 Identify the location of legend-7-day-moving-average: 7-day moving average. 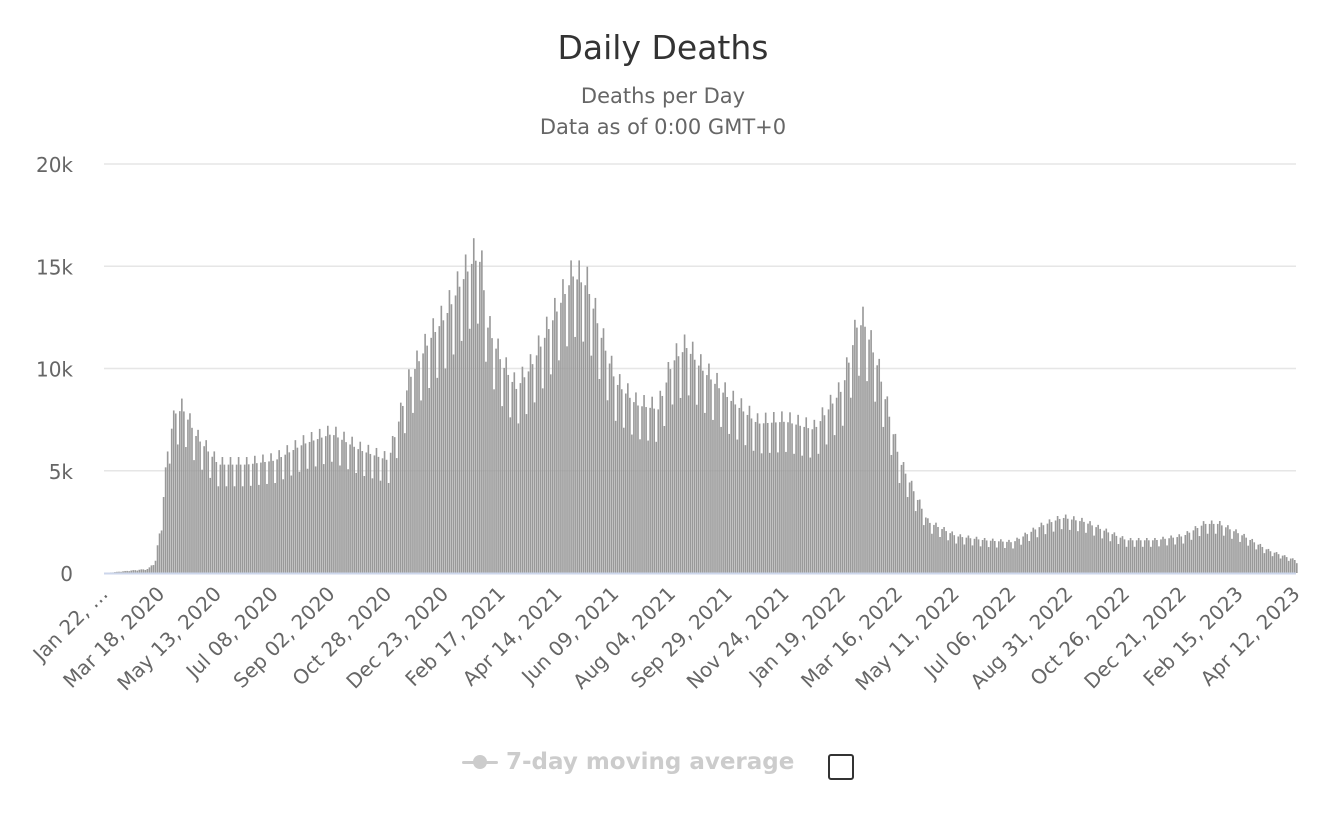
(628, 762).